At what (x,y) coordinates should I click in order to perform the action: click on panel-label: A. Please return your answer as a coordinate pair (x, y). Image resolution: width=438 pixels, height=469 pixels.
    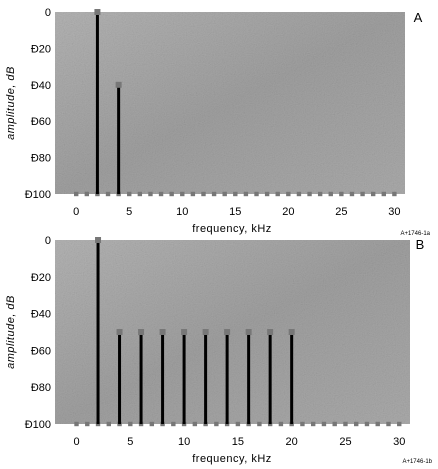
    Looking at the image, I should click on (418, 17).